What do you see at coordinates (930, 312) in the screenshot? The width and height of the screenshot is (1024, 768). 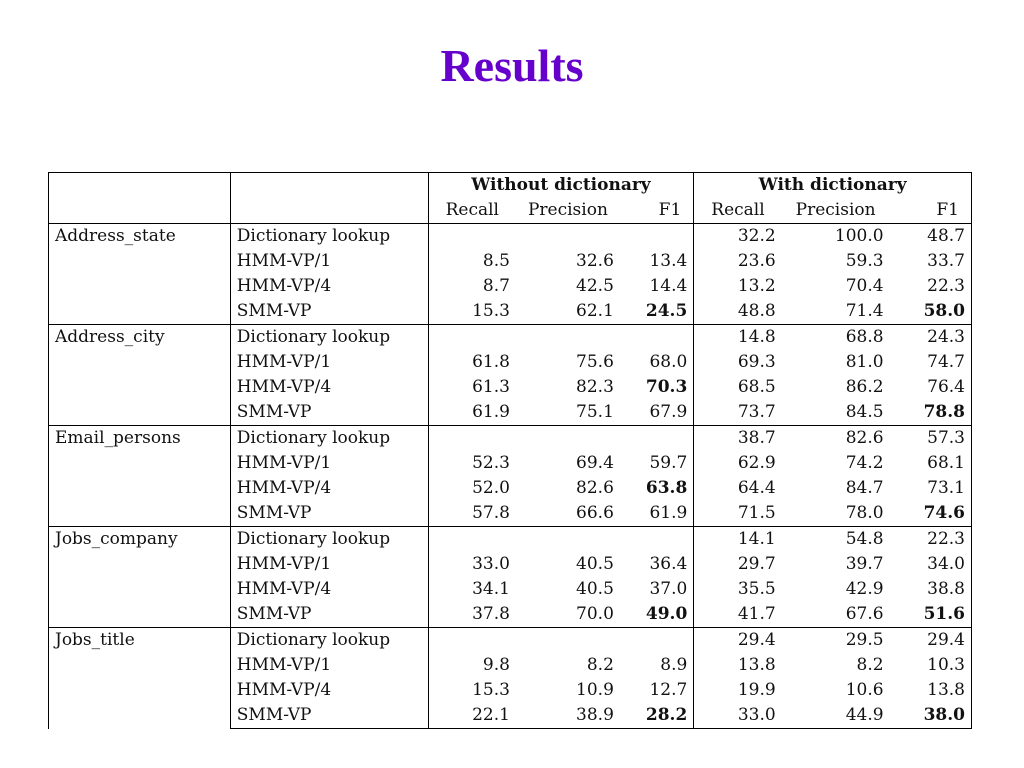 I see `cell-f1-dict: 58.0` at bounding box center [930, 312].